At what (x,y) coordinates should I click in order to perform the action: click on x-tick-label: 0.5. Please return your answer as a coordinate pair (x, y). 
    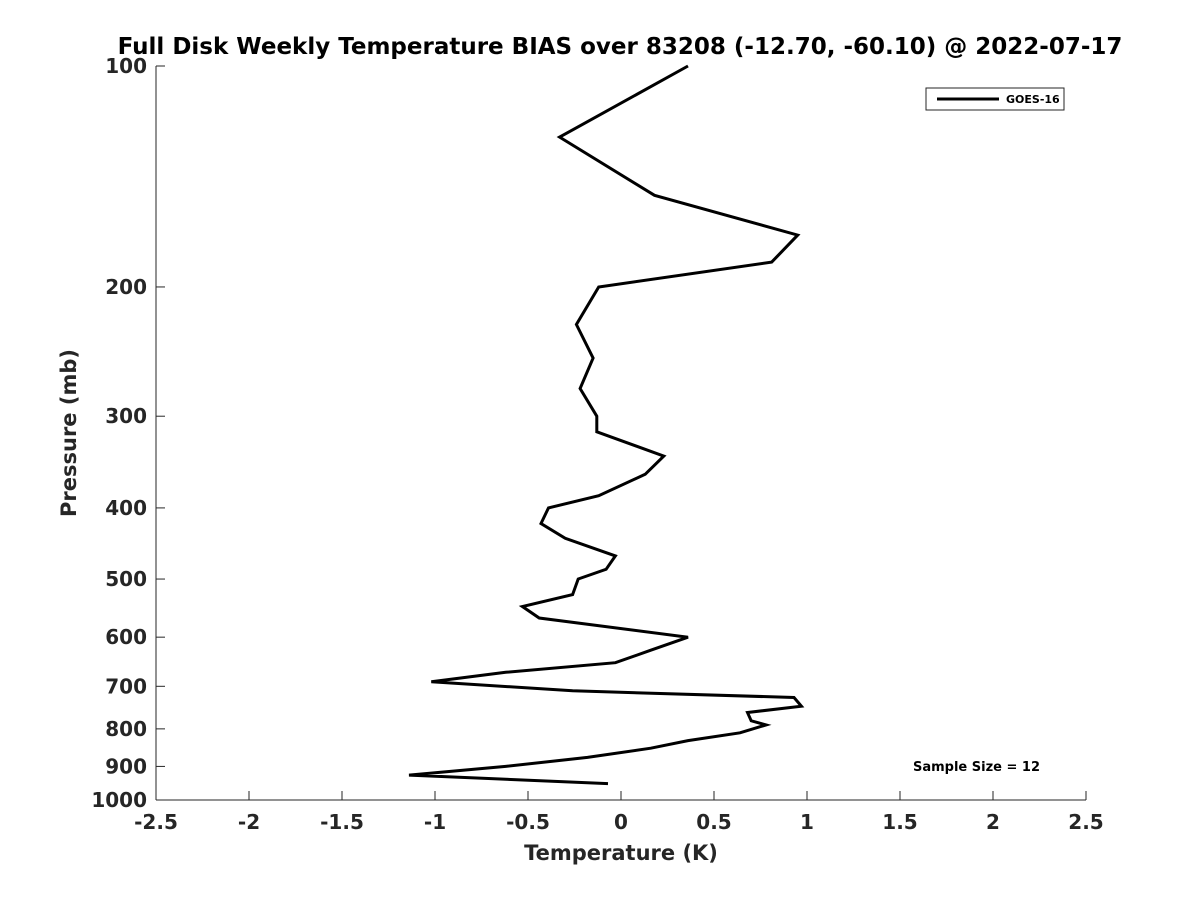
    Looking at the image, I should click on (713, 822).